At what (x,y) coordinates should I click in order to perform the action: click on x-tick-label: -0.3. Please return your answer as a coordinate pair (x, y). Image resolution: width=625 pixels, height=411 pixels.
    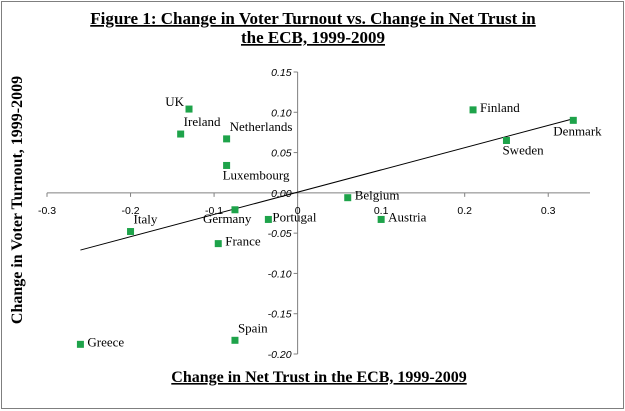
    Looking at the image, I should click on (47, 211).